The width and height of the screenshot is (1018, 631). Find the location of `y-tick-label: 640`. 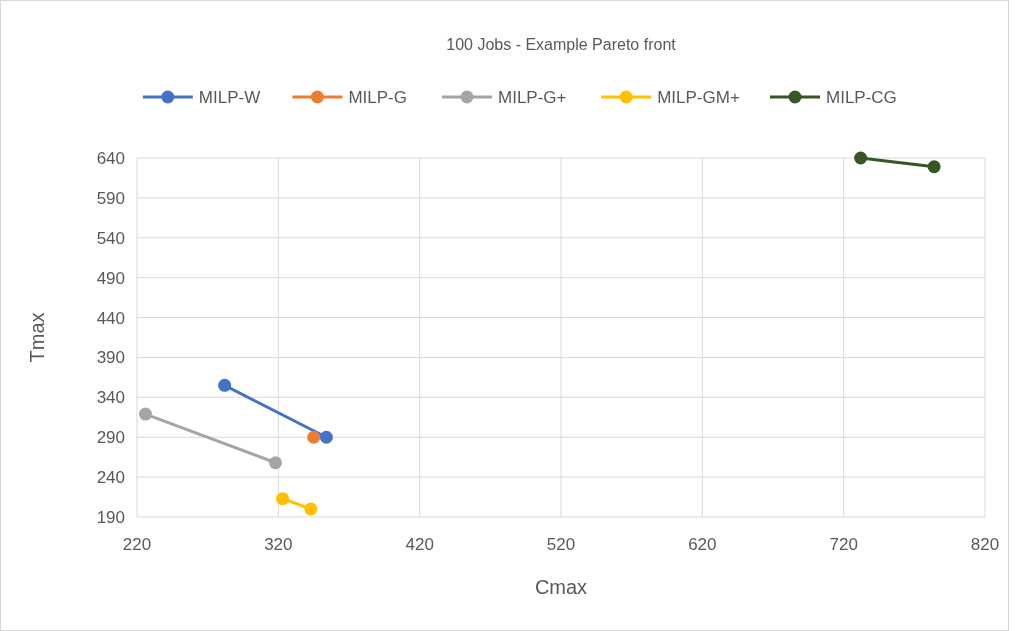

y-tick-label: 640 is located at coordinates (110, 158).